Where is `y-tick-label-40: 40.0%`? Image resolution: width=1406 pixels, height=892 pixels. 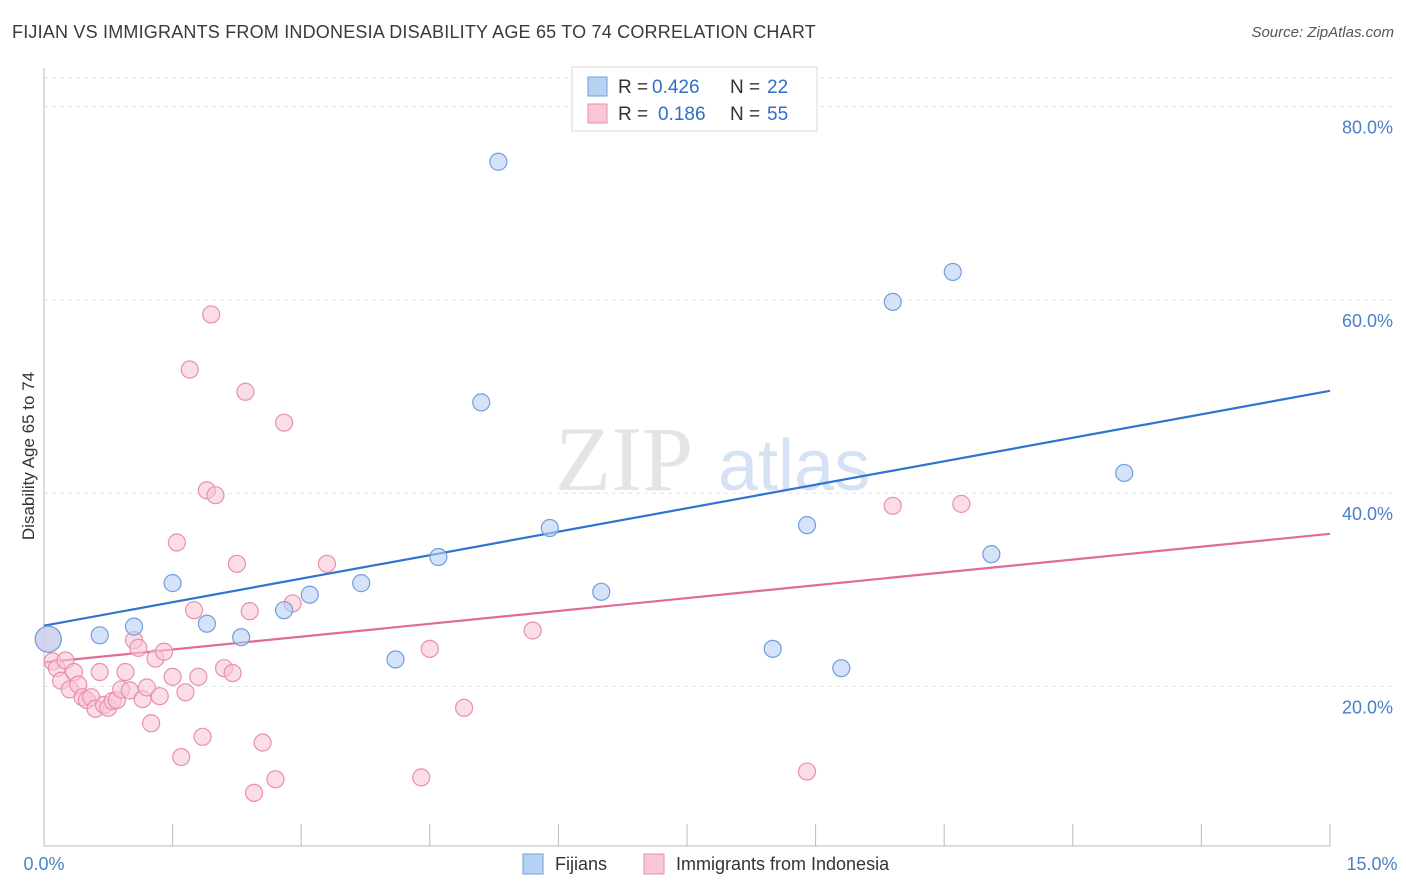 y-tick-label-40: 40.0% is located at coordinates (1367, 514).